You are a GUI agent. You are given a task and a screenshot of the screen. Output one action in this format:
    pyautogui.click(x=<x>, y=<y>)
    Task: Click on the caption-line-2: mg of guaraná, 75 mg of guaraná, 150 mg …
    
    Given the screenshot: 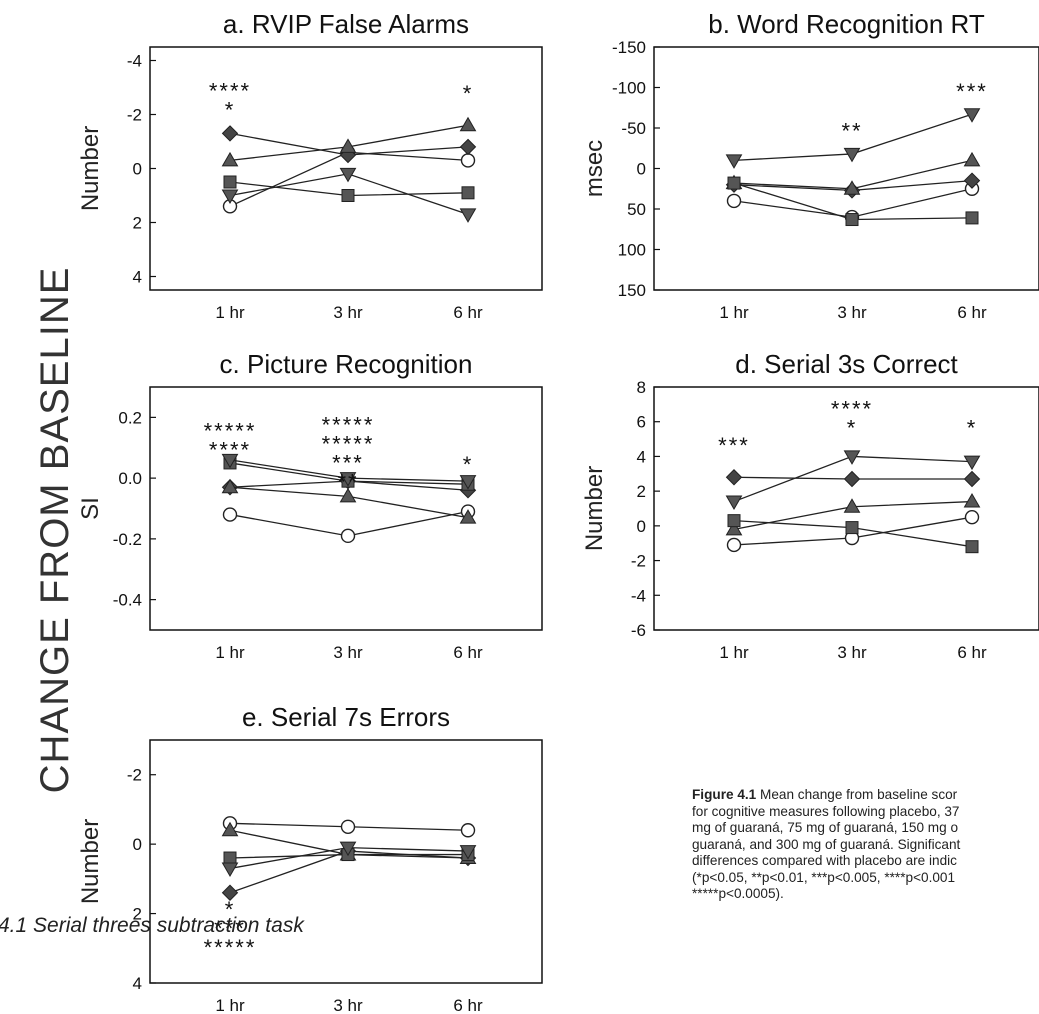 What is the action you would take?
    pyautogui.click(x=825, y=827)
    